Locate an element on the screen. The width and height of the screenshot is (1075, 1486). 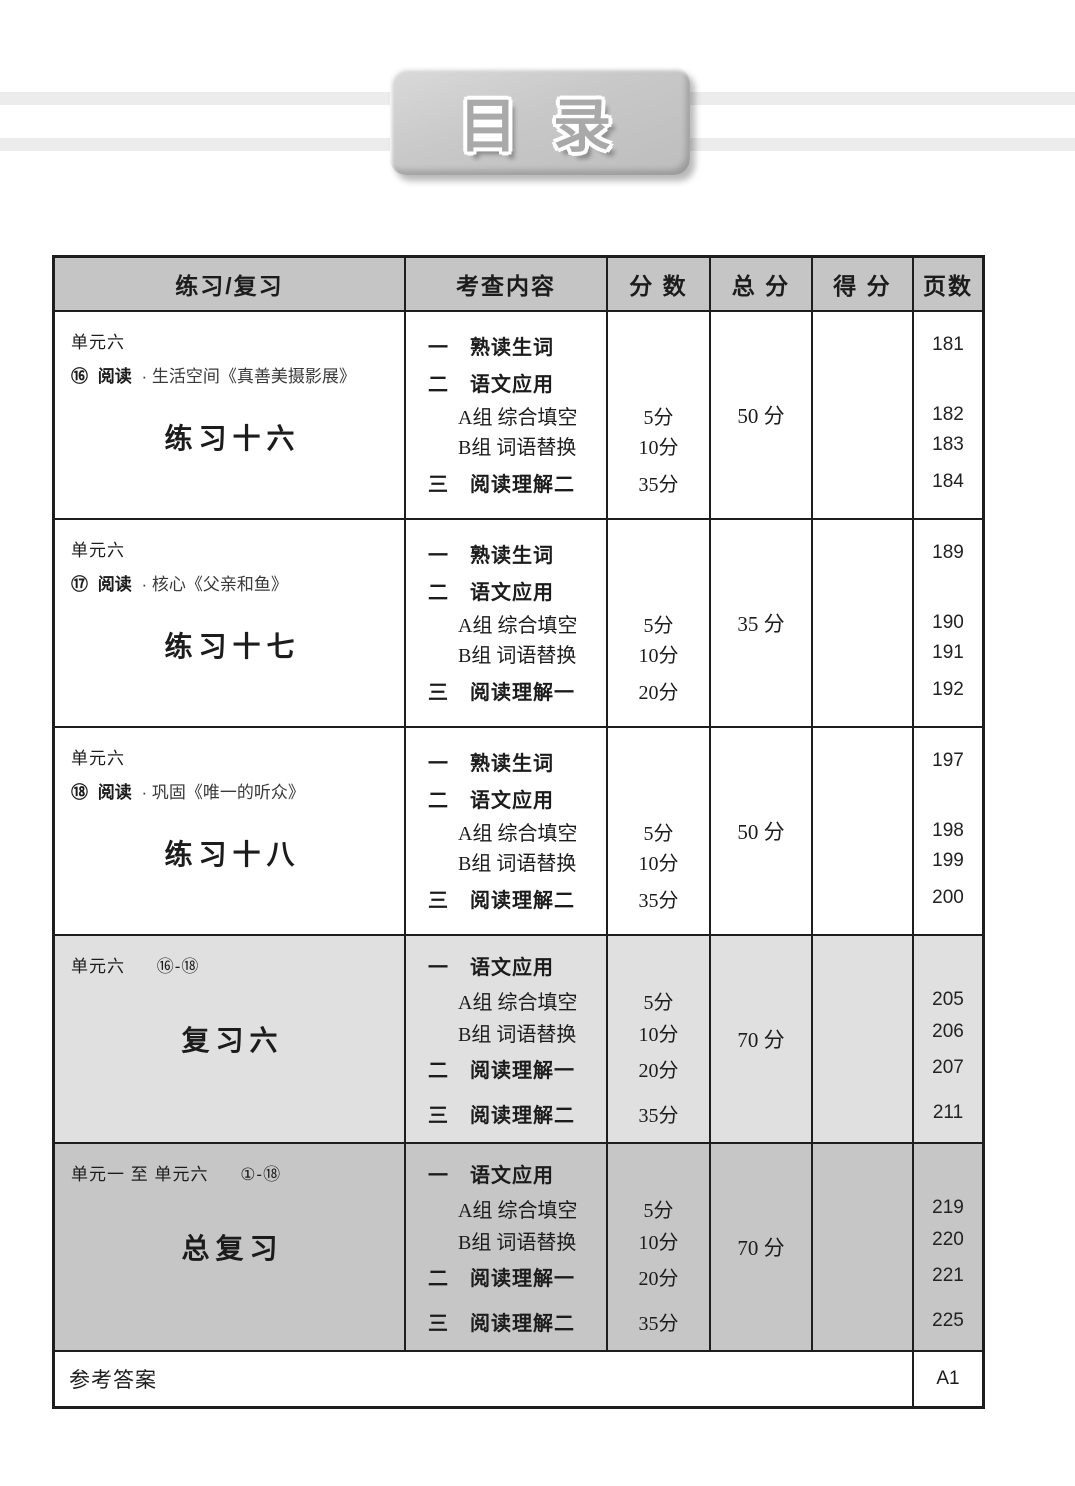
page-number: 183 is located at coordinates (948, 444).